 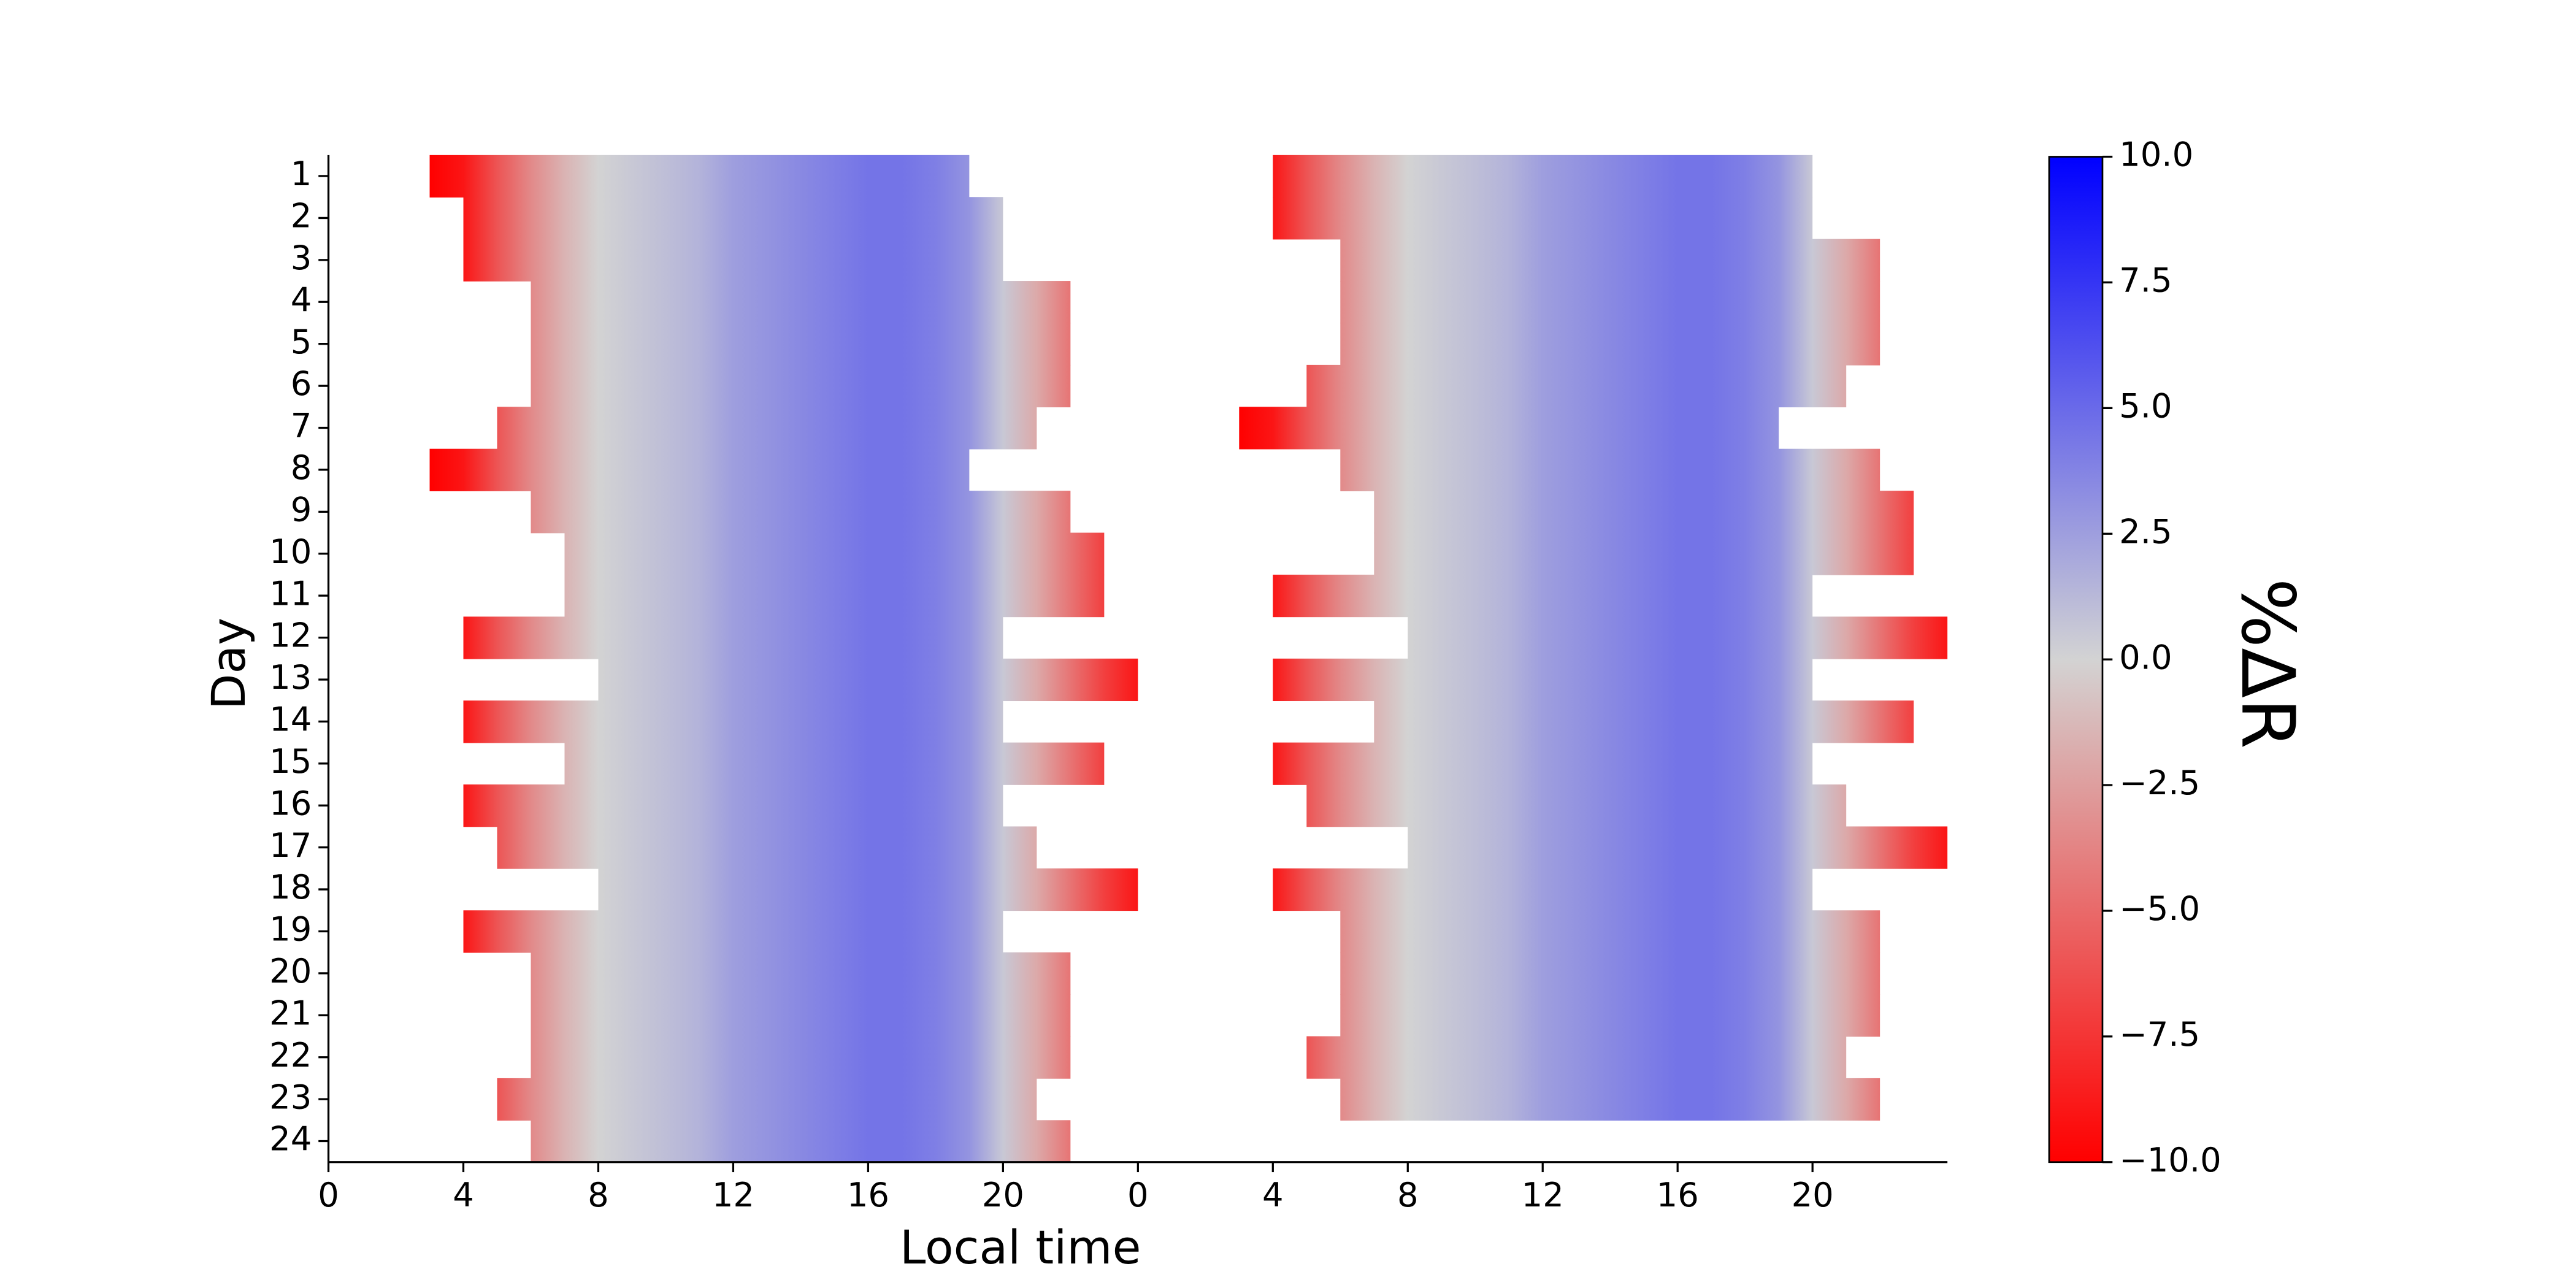 I want to click on colorbar-tick-label: 7.5, so click(x=2145, y=280).